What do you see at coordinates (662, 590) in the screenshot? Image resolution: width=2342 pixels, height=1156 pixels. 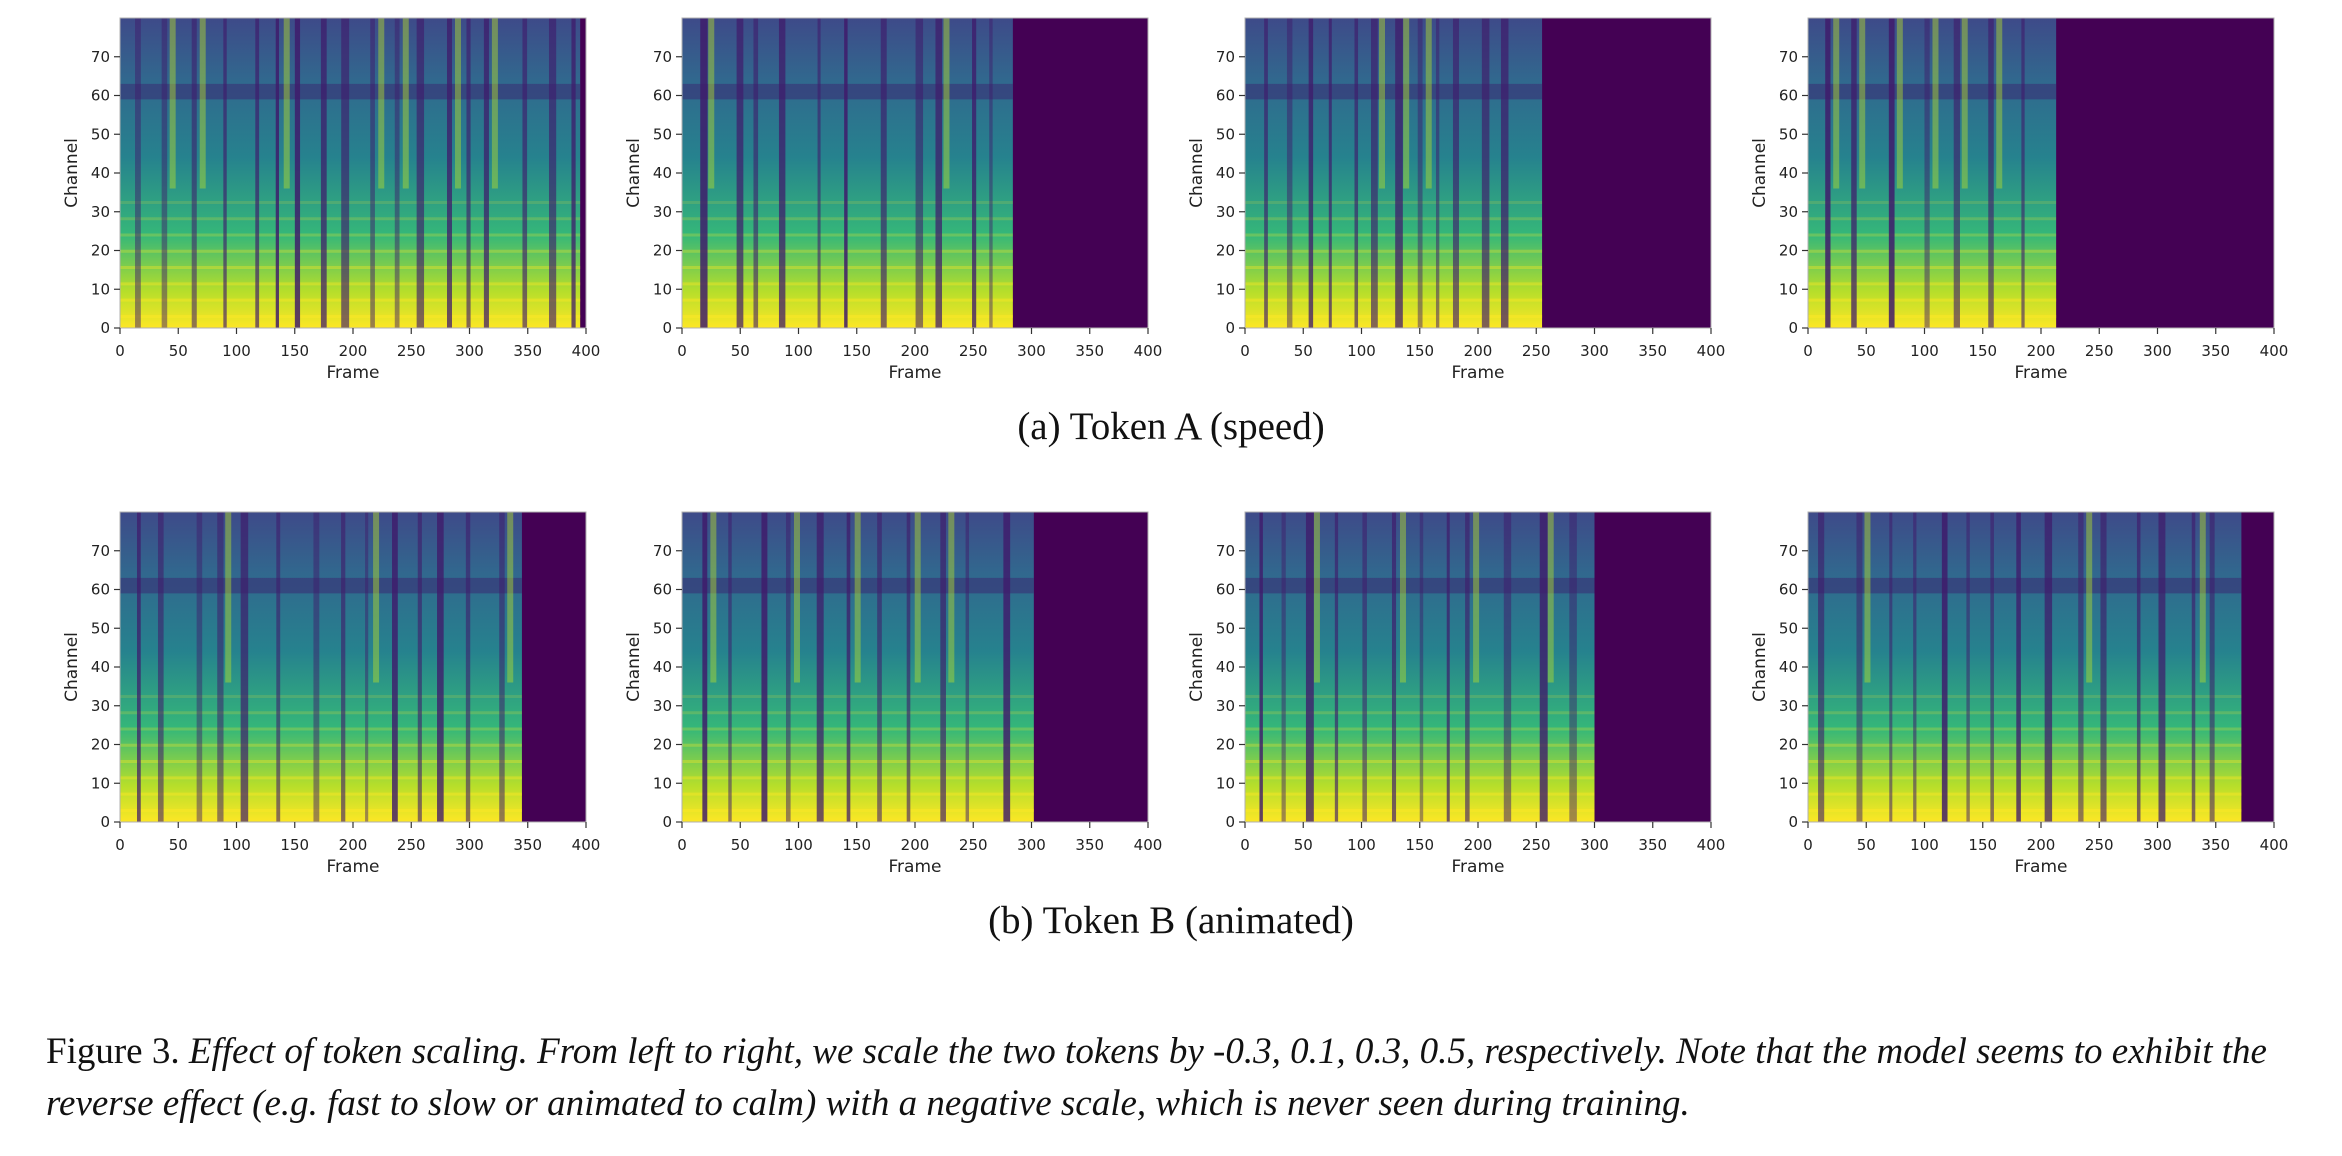 I see `y-tick-label: 60` at bounding box center [662, 590].